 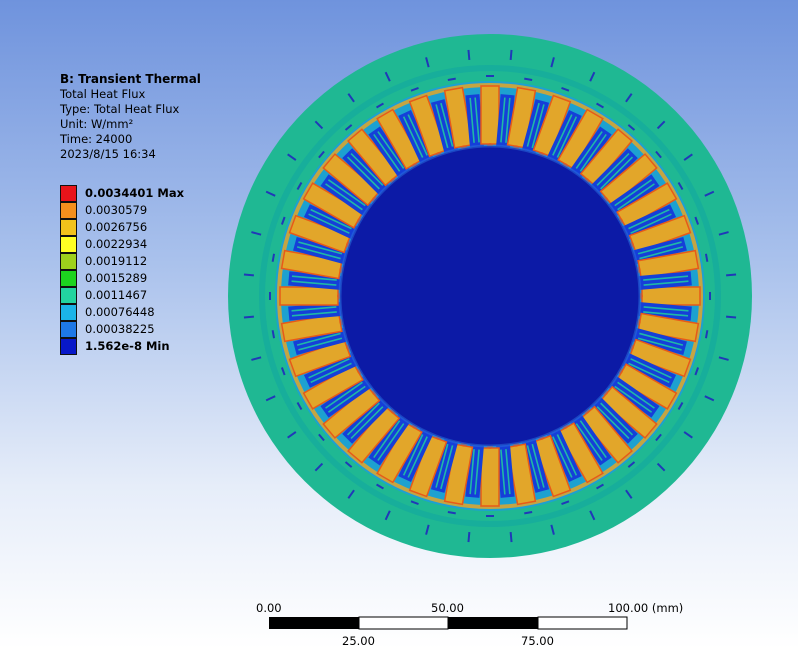 I want to click on result-unit: Unit: W/mm², so click(x=97, y=124).